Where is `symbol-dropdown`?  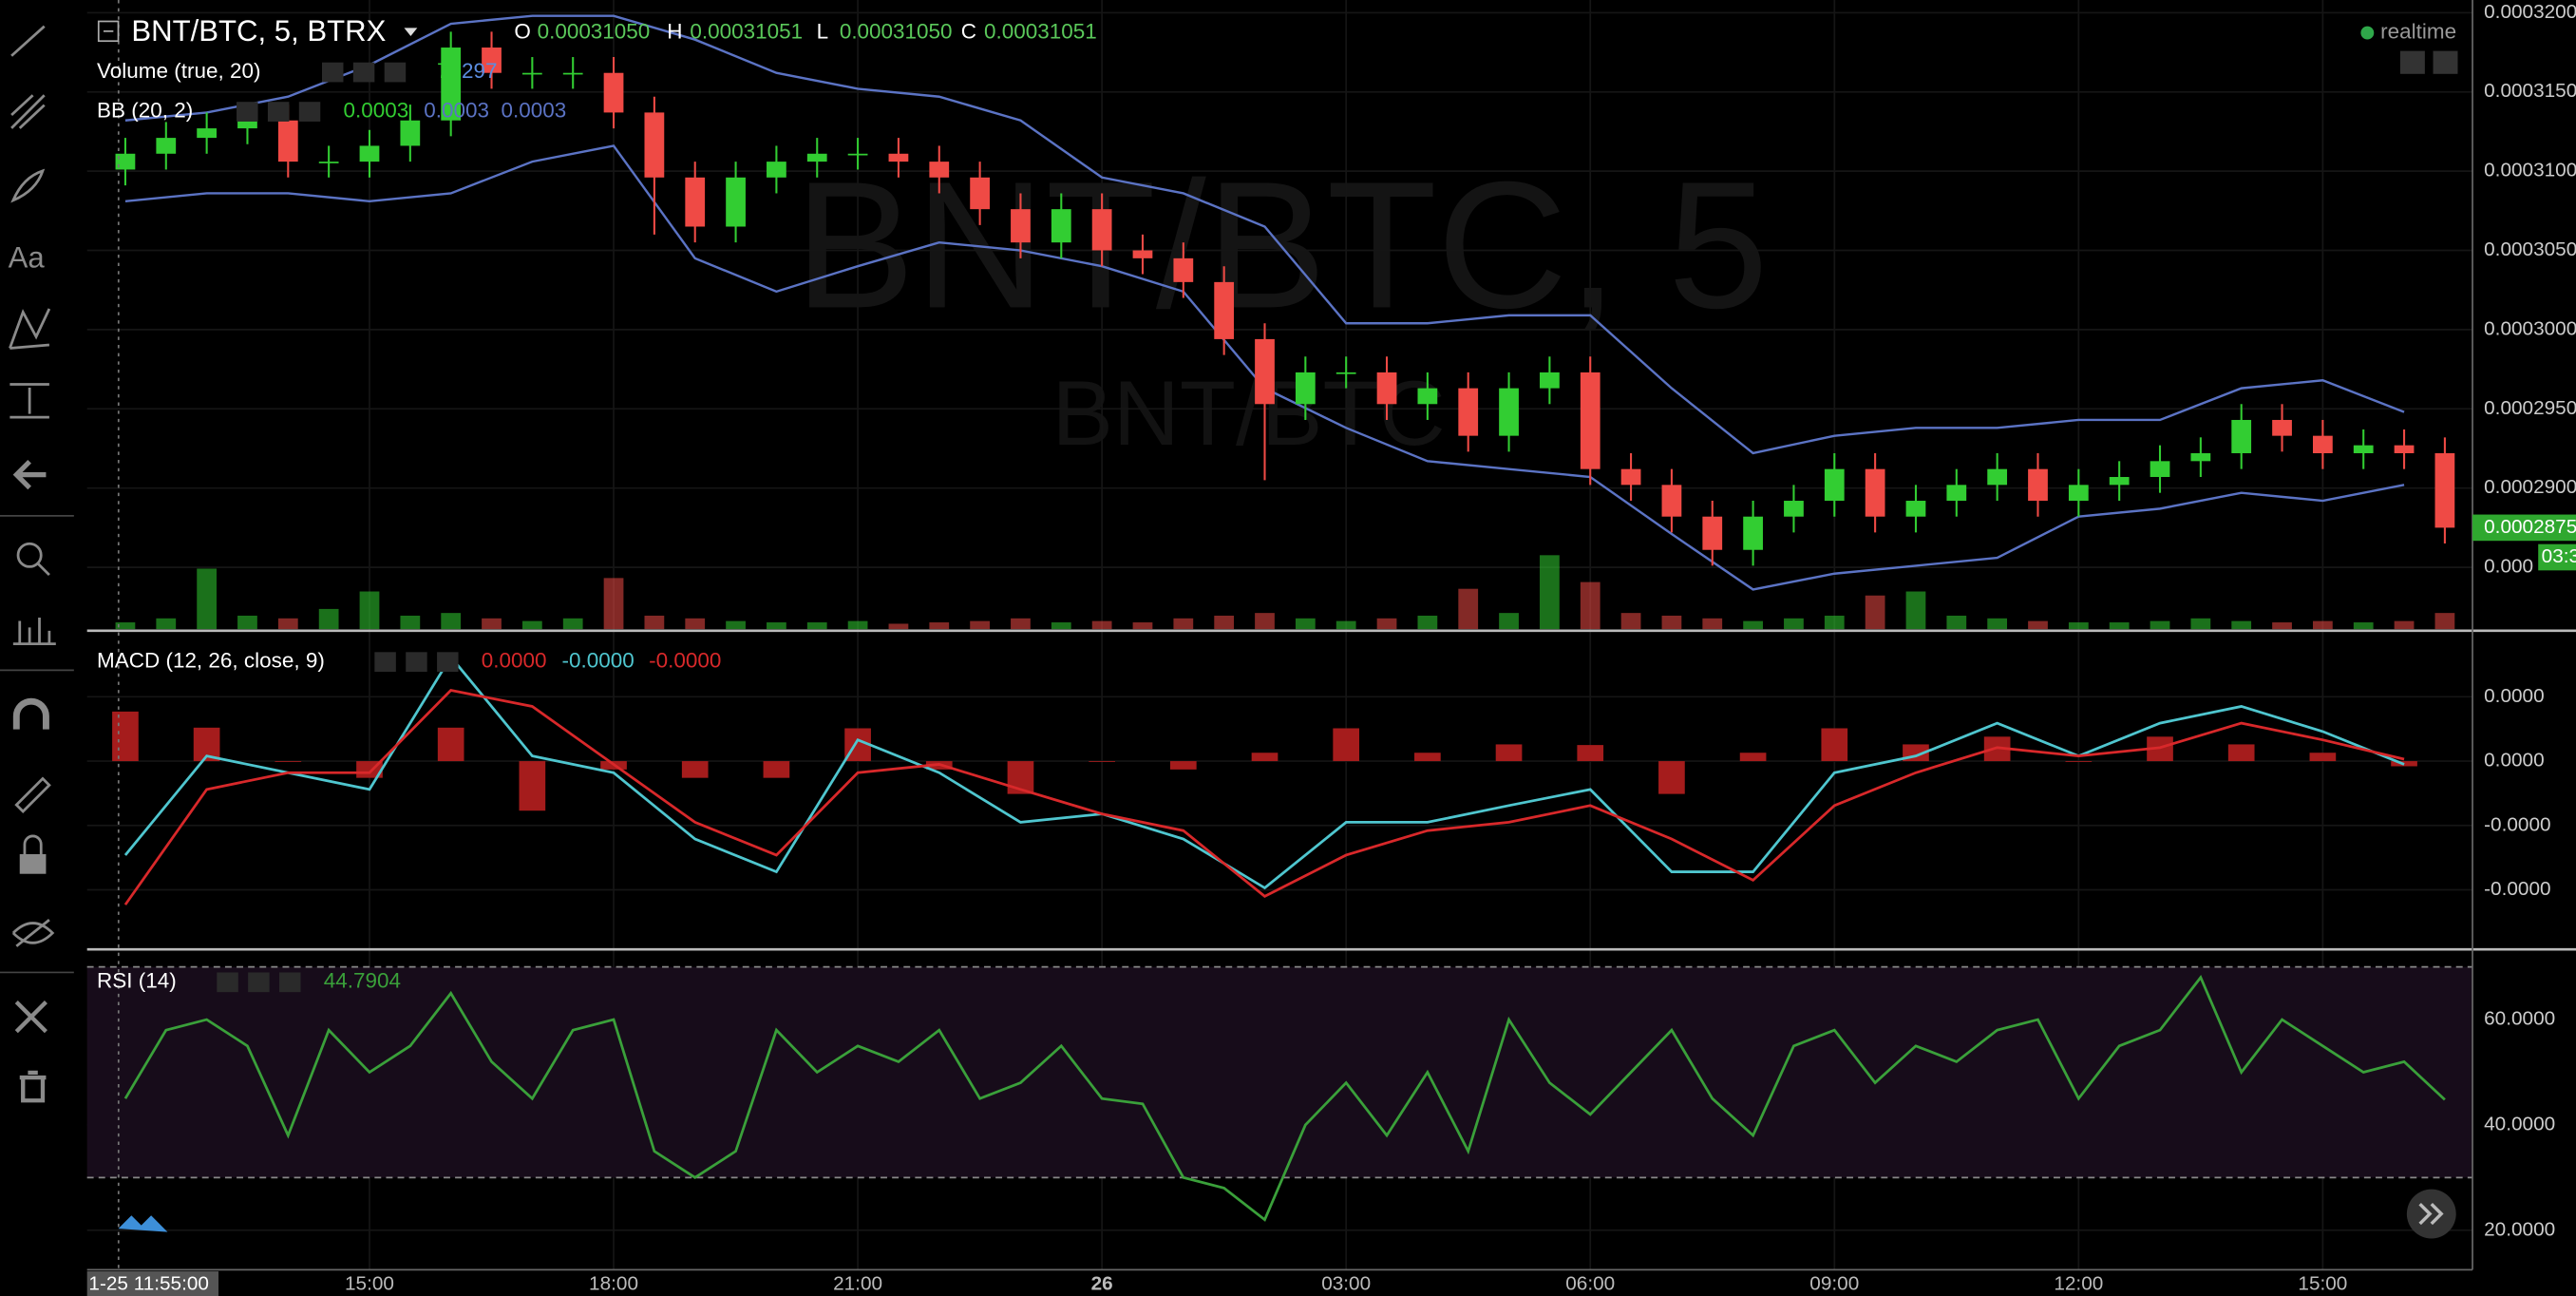
symbol-dropdown is located at coordinates (411, 32).